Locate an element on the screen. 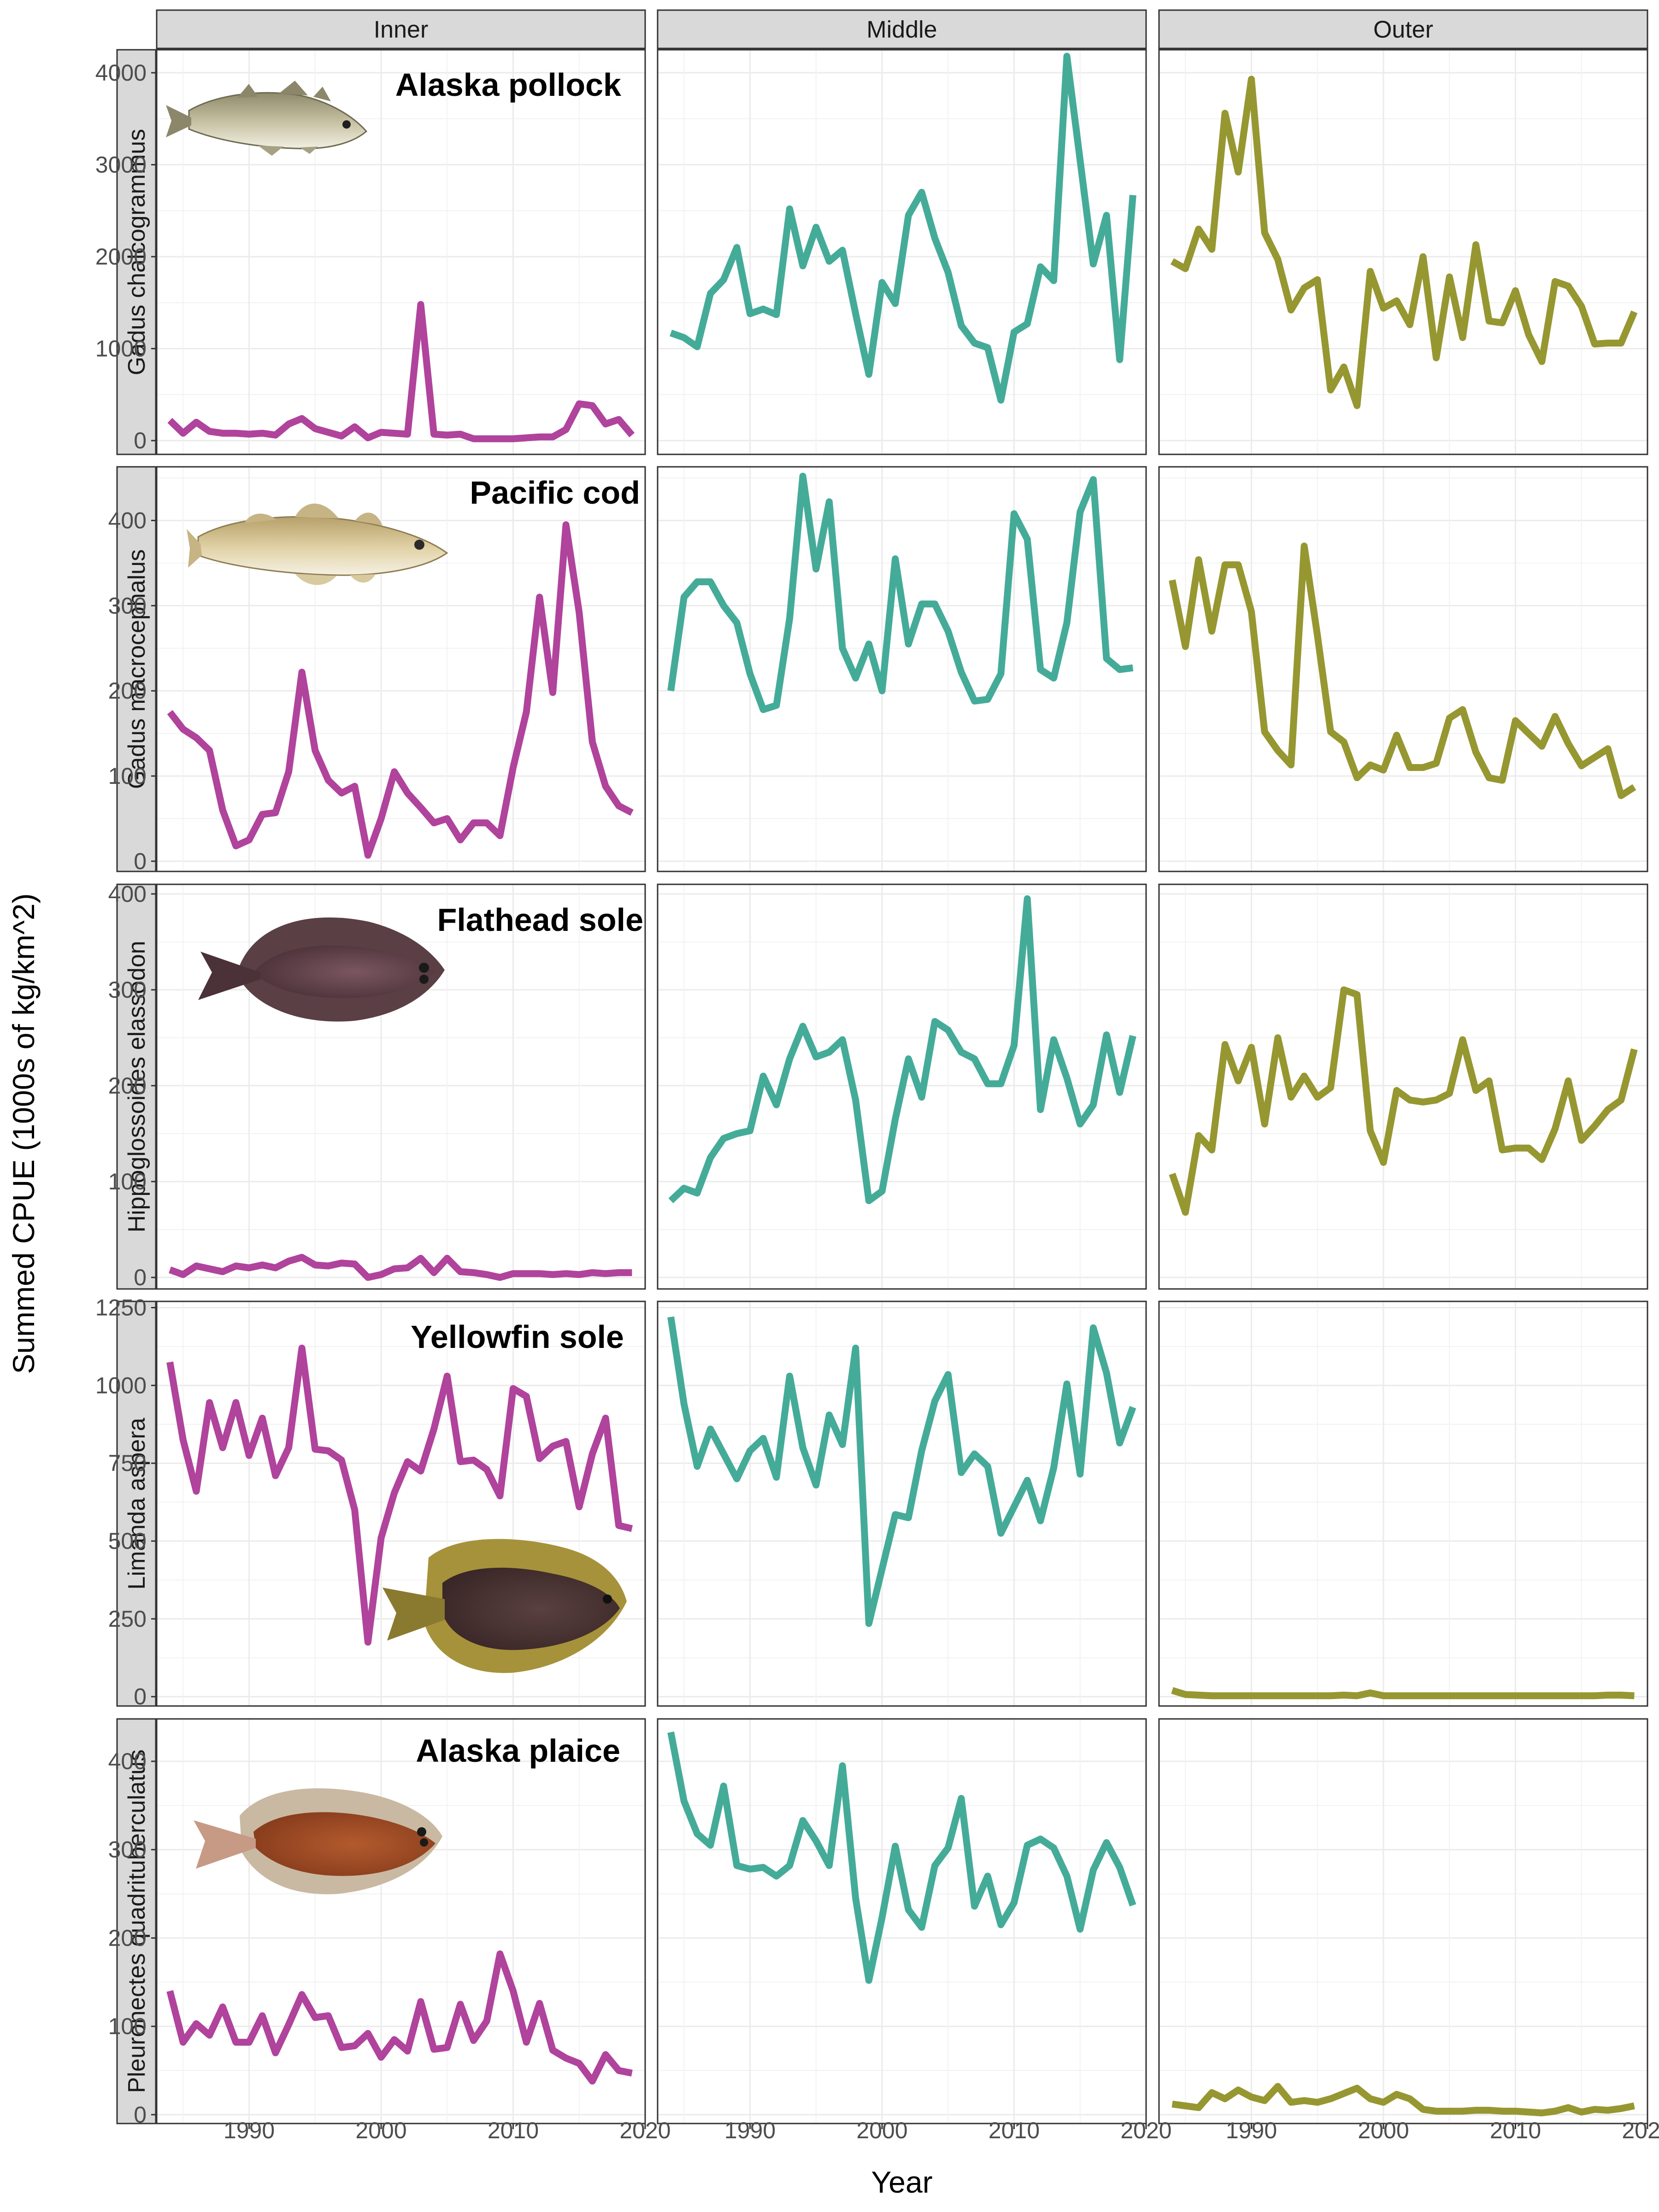  panel-gadus-macrocephalus-outer is located at coordinates (1403, 669).